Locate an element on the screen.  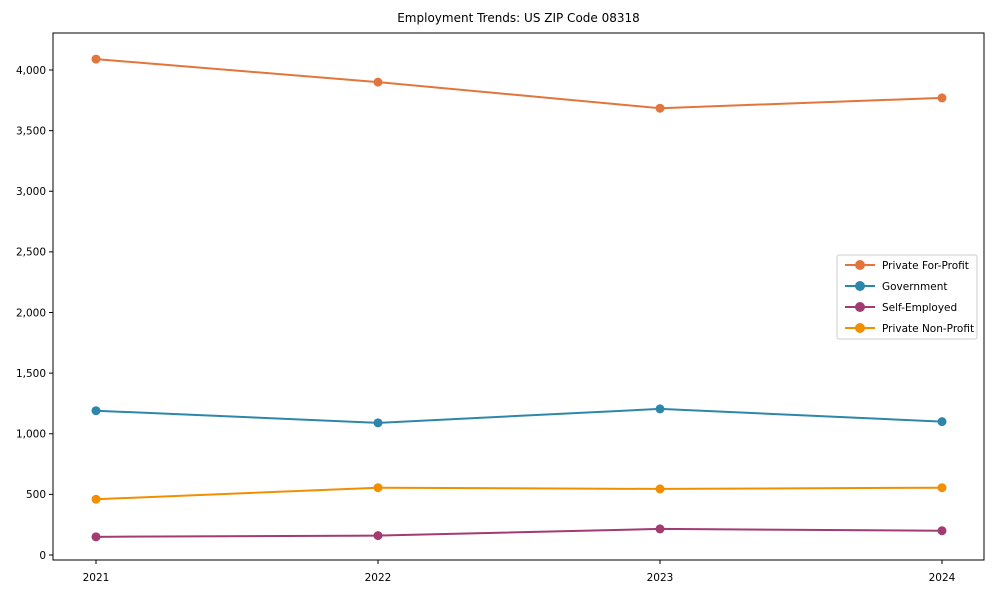
y-tick-label: 2,000 is located at coordinates (31, 313).